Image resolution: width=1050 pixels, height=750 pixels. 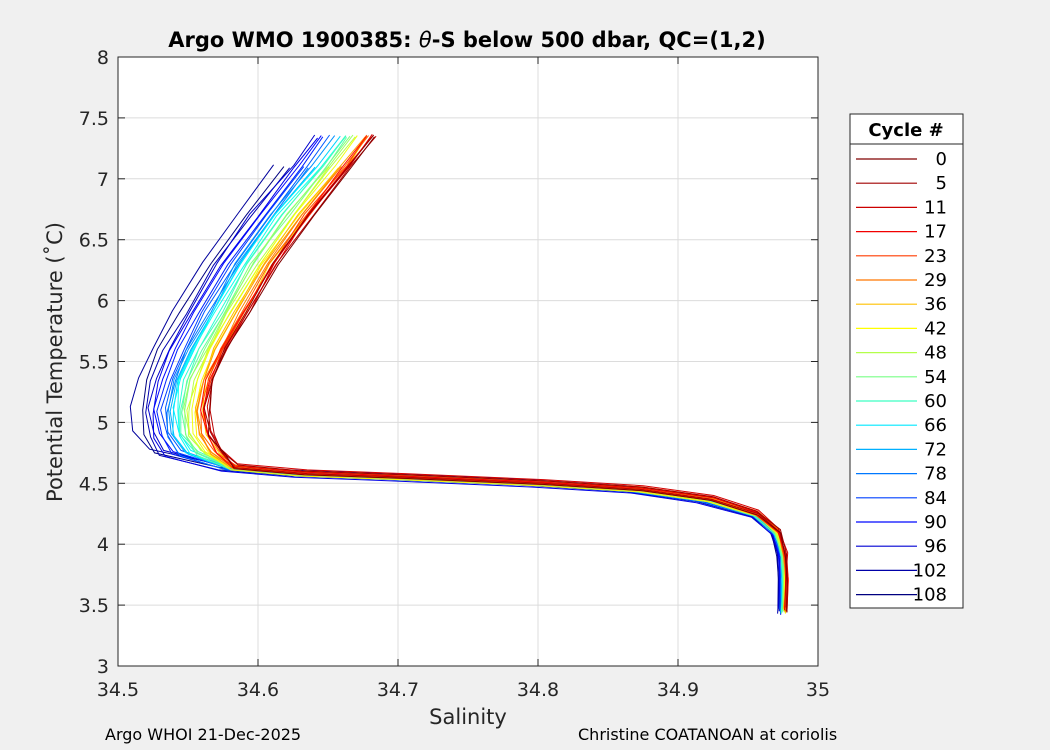 What do you see at coordinates (94, 484) in the screenshot?
I see `y-tick-label: 4.5` at bounding box center [94, 484].